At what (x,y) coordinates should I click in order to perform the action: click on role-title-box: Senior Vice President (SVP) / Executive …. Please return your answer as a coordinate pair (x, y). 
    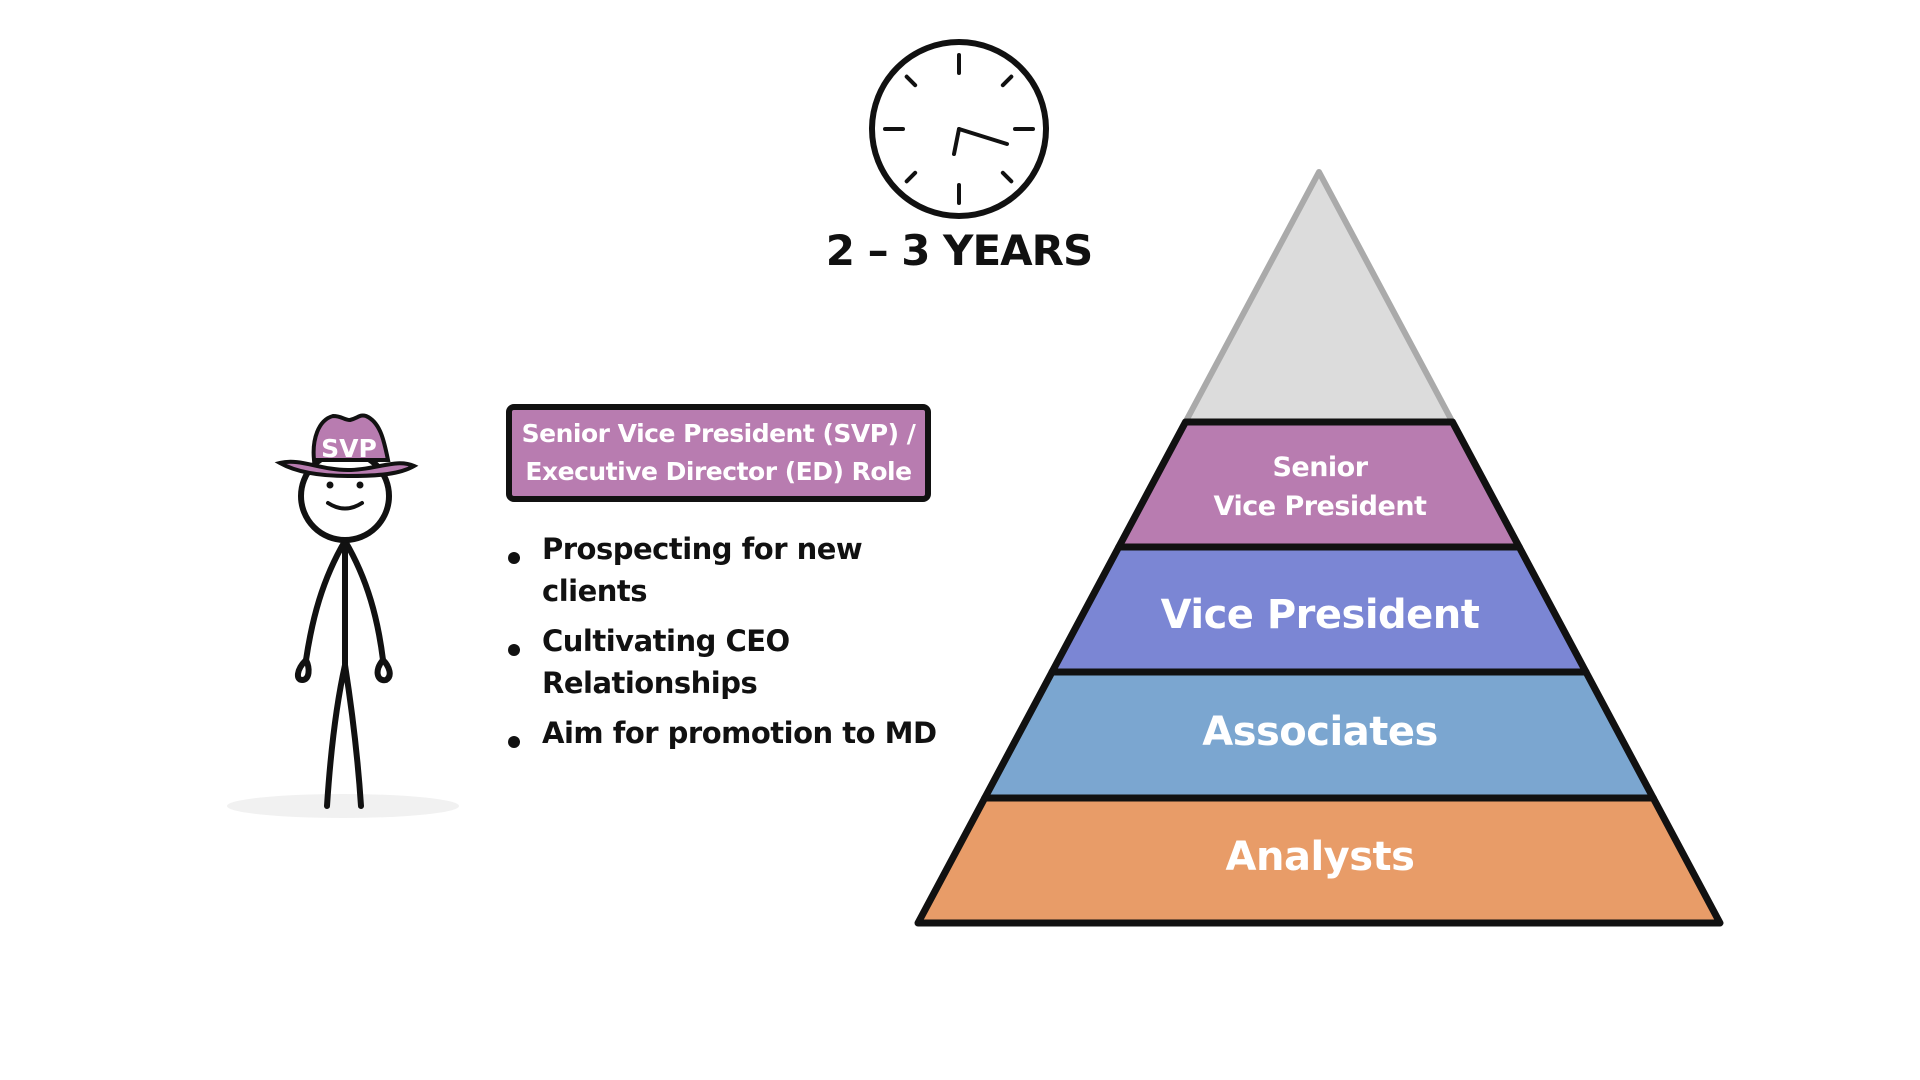
    Looking at the image, I should click on (718, 453).